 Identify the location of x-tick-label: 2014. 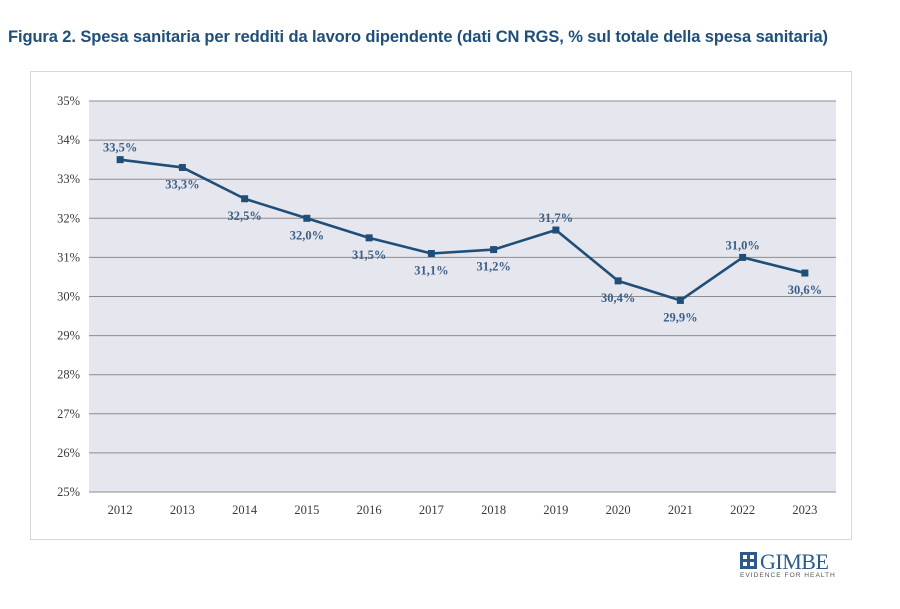
(245, 510).